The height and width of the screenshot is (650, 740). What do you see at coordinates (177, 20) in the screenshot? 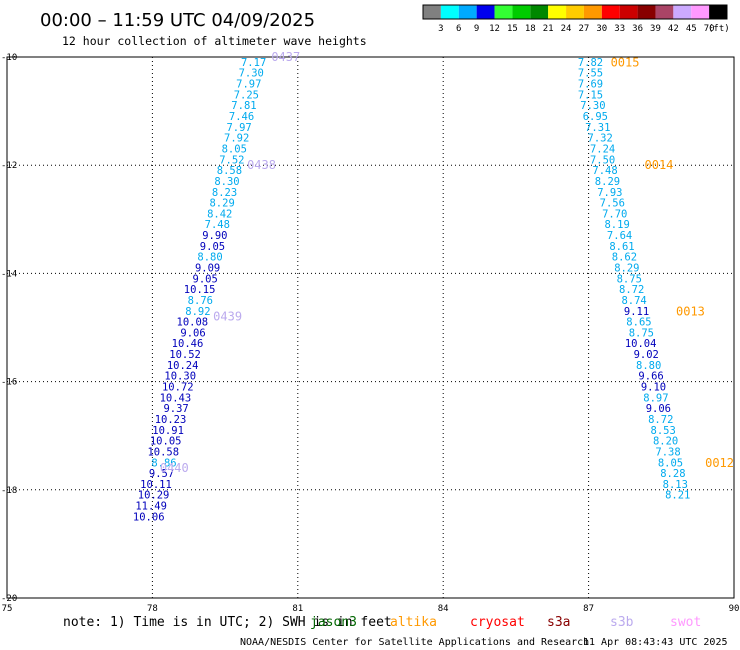
I see `chart-title: 00:00 – 11:59 UTC 04/09/2025` at bounding box center [177, 20].